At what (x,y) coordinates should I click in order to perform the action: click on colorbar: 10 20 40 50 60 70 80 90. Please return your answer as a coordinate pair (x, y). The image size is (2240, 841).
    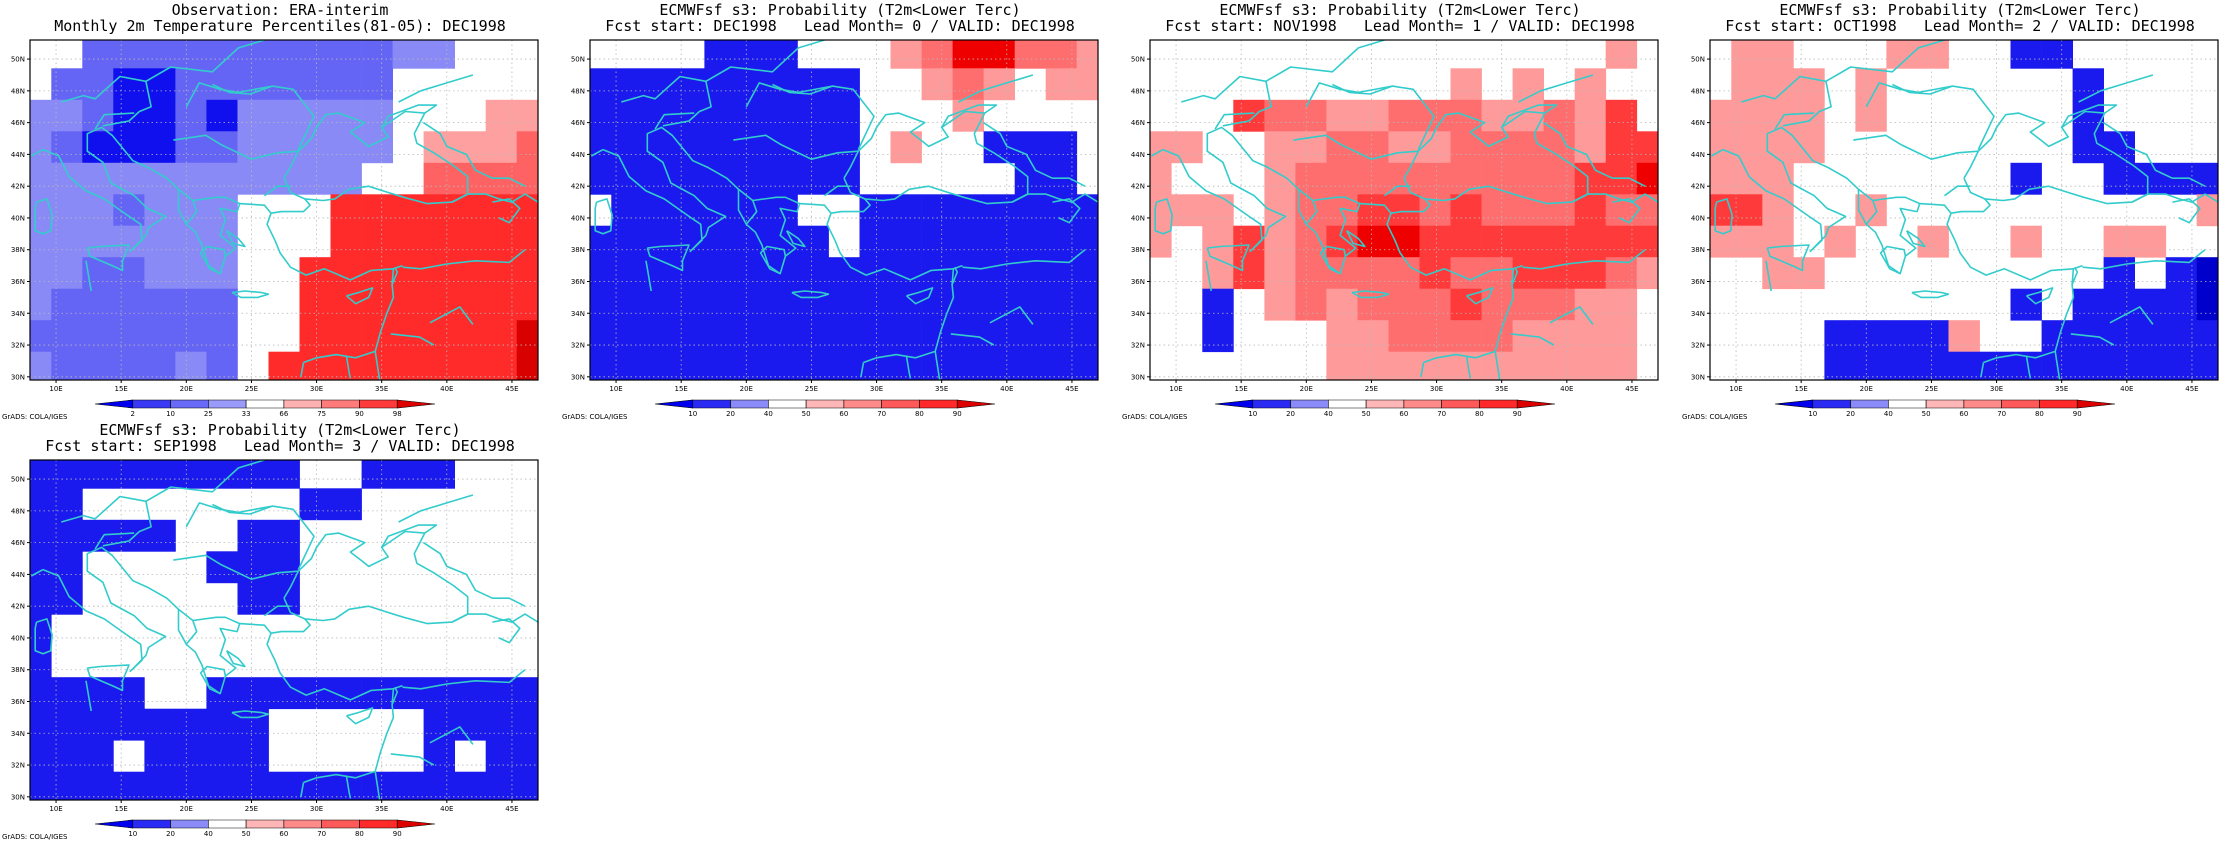
    Looking at the image, I should click on (825, 408).